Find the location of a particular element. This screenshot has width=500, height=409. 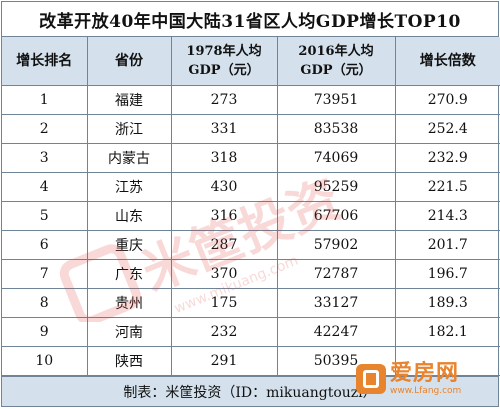

cell-multiple: 214.3 is located at coordinates (447, 216).